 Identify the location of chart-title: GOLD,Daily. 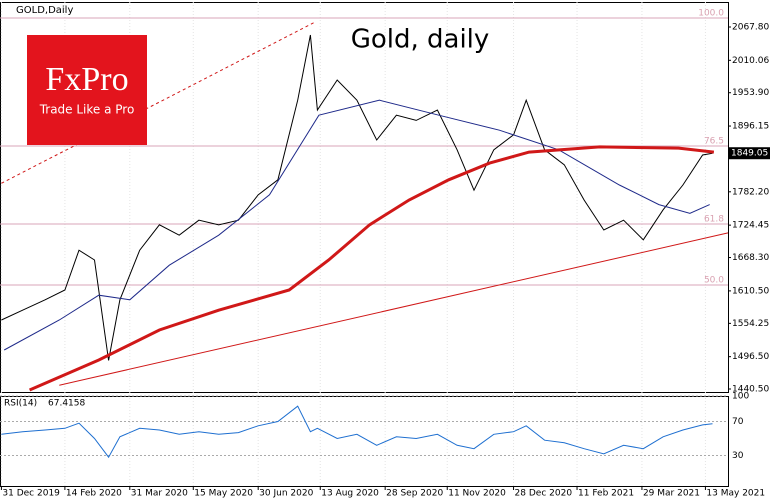
(44, 10).